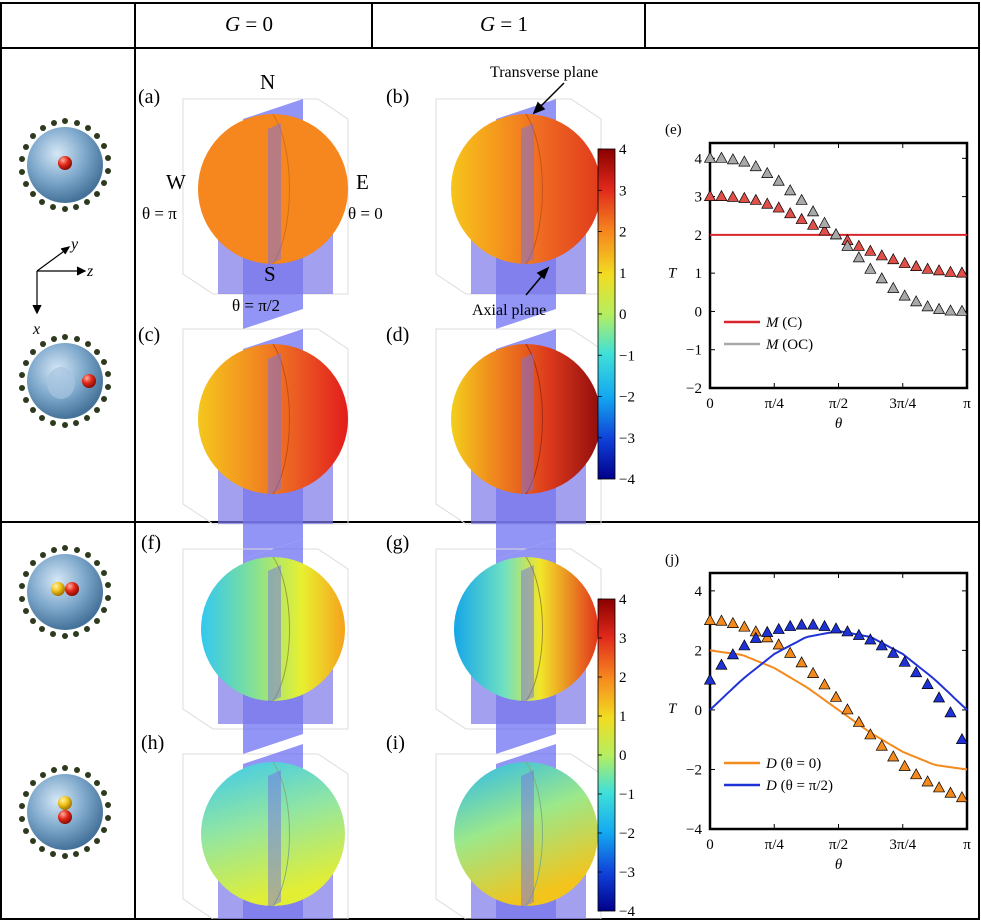  Describe the element at coordinates (265, 646) in the screenshot. I see `sphere-f` at that location.